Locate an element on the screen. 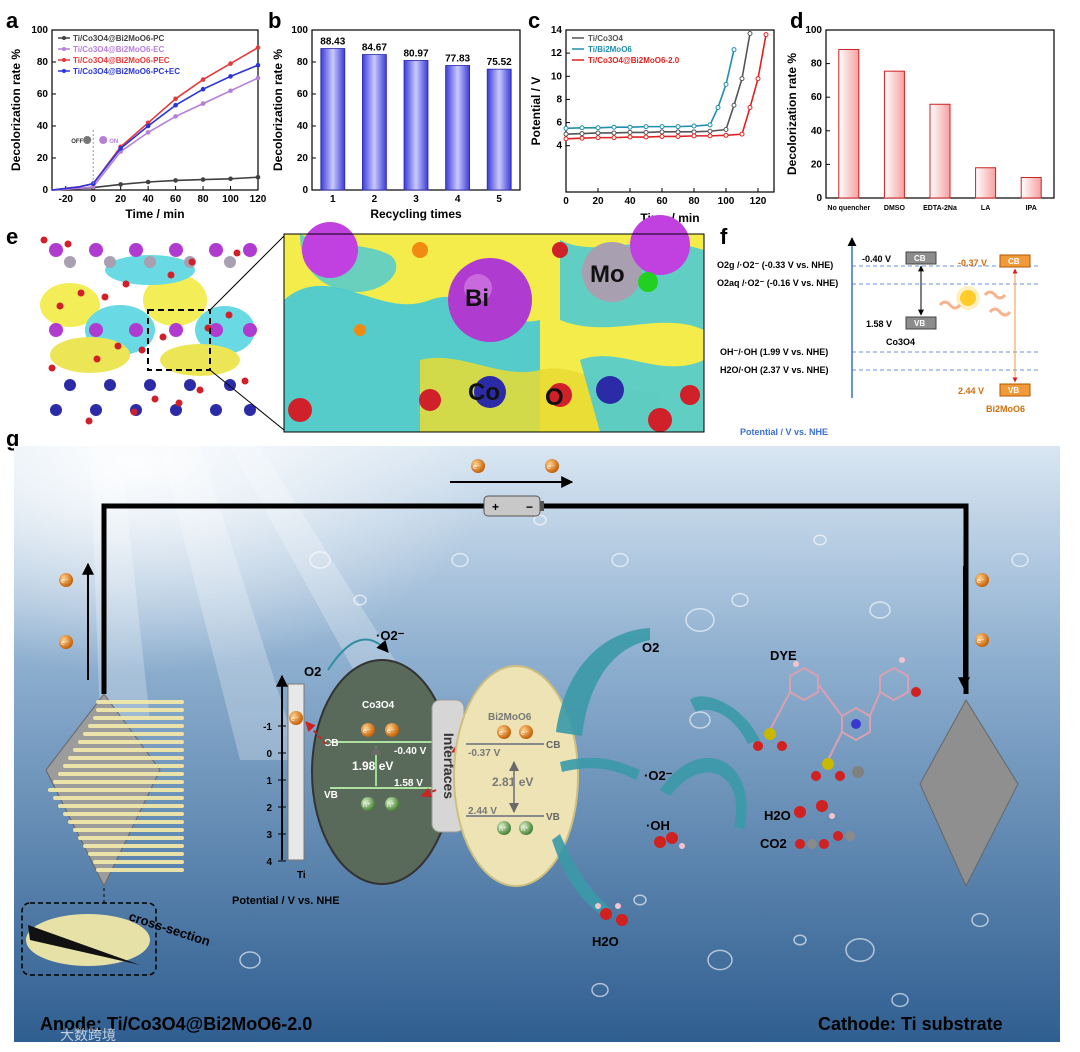 The image size is (1080, 1052). legend-entry: Ti/Co3O4@Bi2MoO6-PC is located at coordinates (118, 38).